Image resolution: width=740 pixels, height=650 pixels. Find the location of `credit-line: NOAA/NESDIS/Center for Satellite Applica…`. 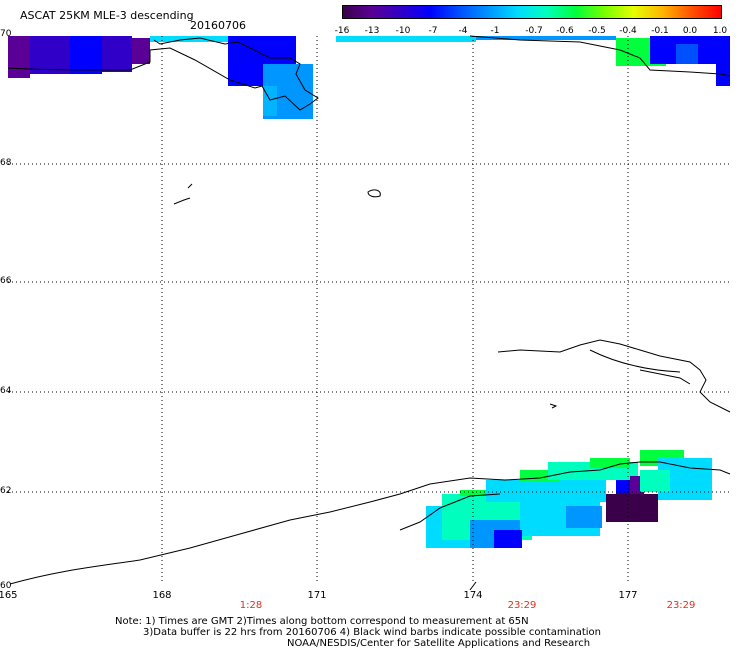

credit-line: NOAA/NESDIS/Center for Satellite Applica… is located at coordinates (439, 643).